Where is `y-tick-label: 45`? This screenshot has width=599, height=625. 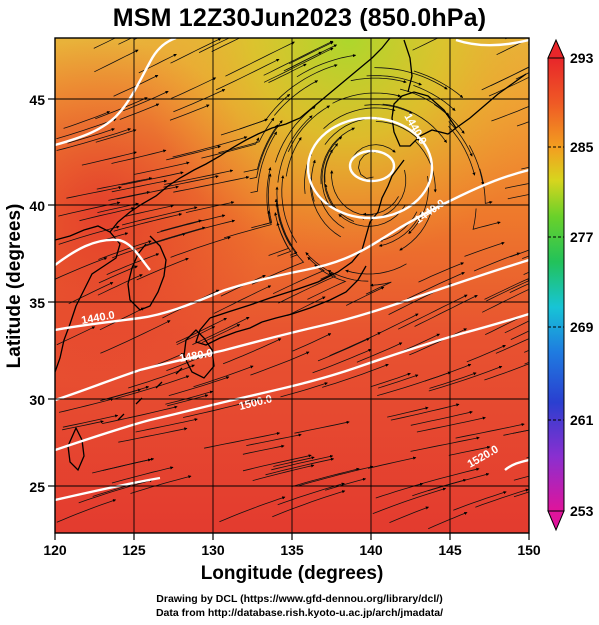 y-tick-label: 45 is located at coordinates (37, 100).